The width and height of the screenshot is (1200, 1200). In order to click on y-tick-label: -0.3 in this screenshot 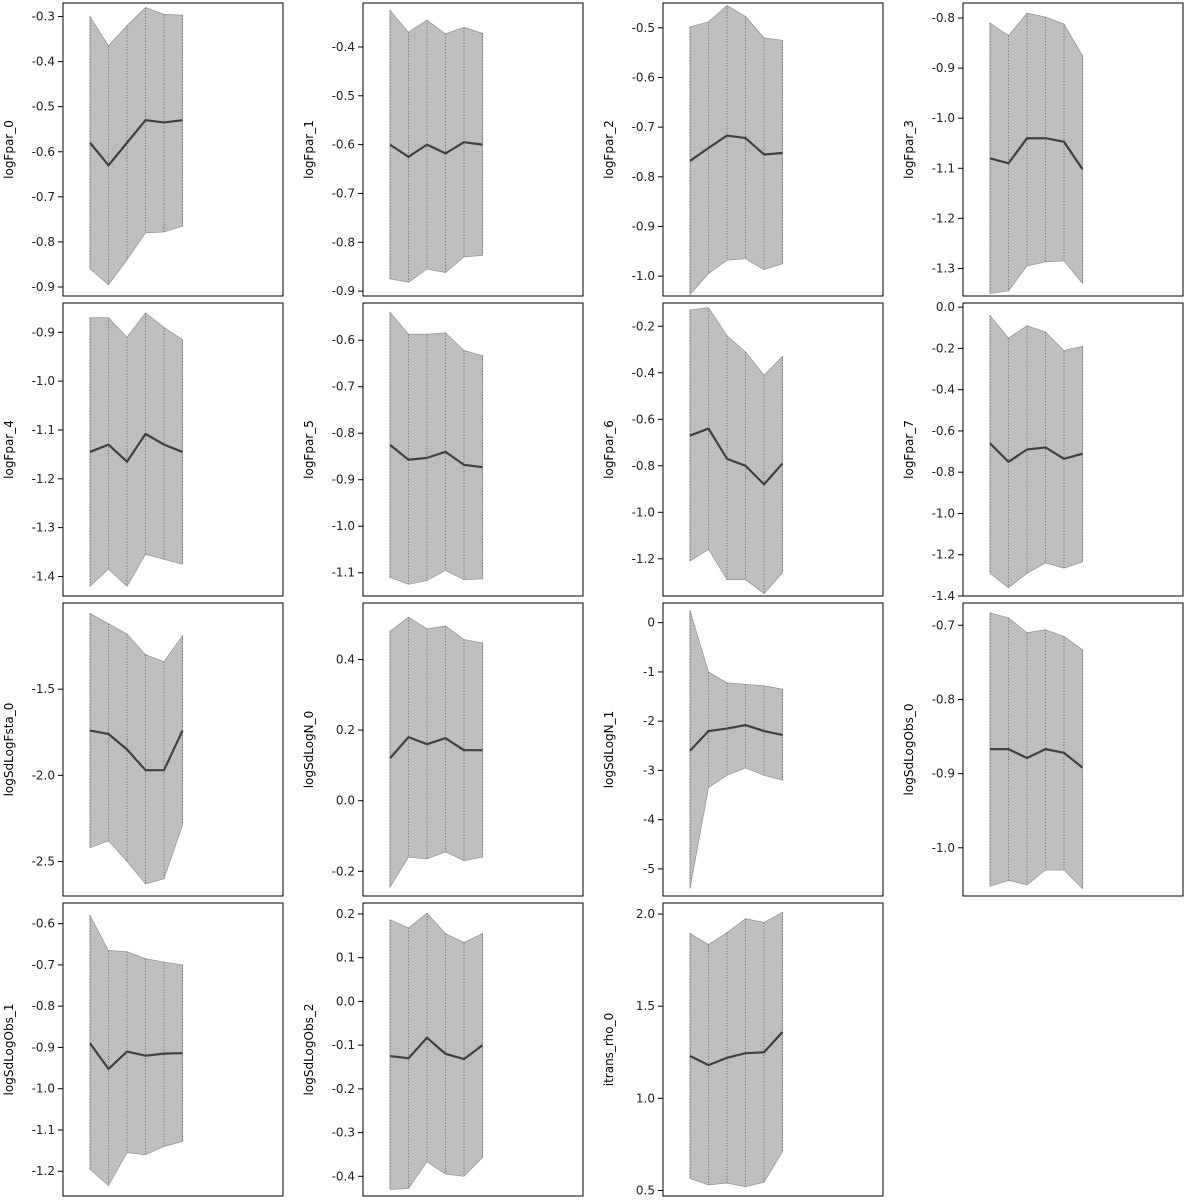, I will do `click(343, 1133)`.